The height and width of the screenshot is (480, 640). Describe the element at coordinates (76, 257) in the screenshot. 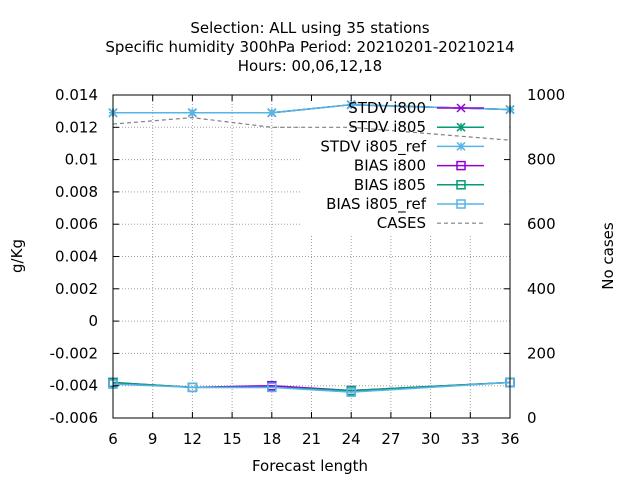

I see `y-tick-label: 0.004` at that location.